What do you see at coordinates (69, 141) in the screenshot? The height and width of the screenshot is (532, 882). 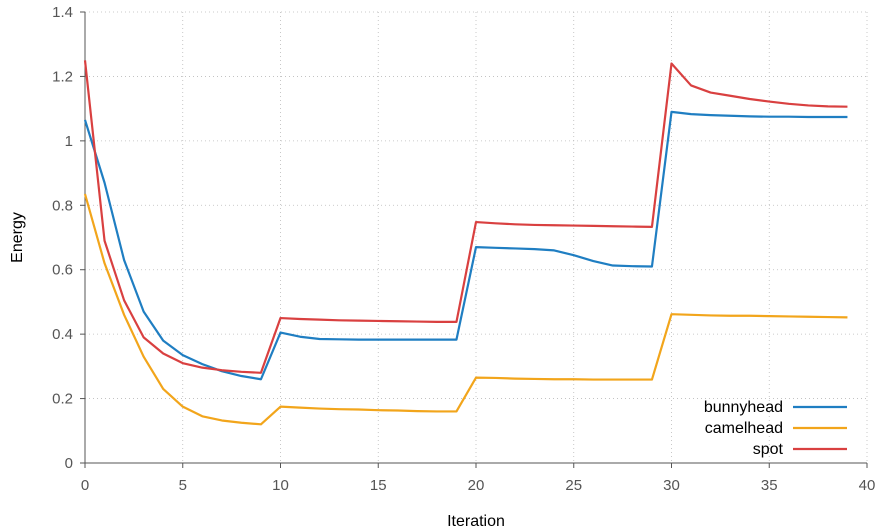 I see `y-tick-label: 1` at bounding box center [69, 141].